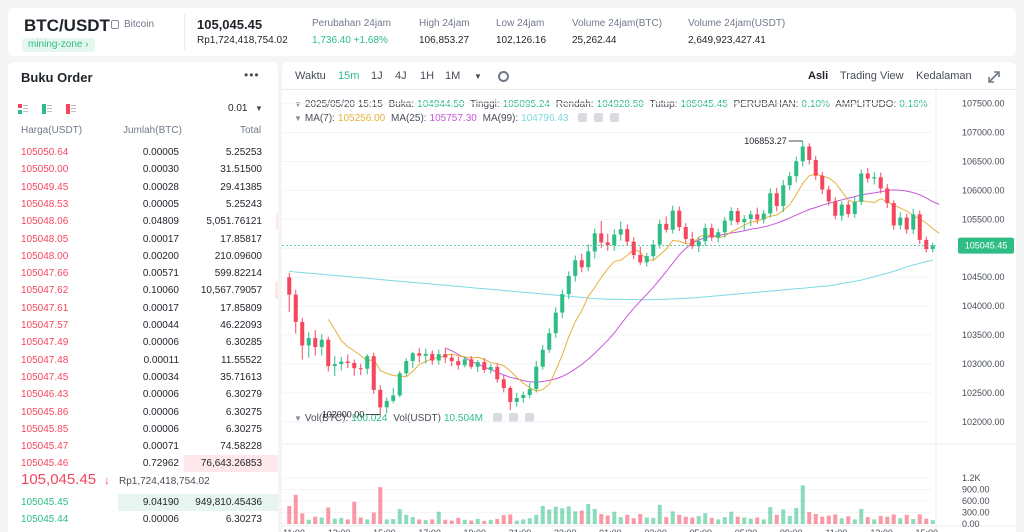 The height and width of the screenshot is (532, 1024). What do you see at coordinates (384, 530) in the screenshot?
I see `time-axis-label: 15:00` at bounding box center [384, 530].